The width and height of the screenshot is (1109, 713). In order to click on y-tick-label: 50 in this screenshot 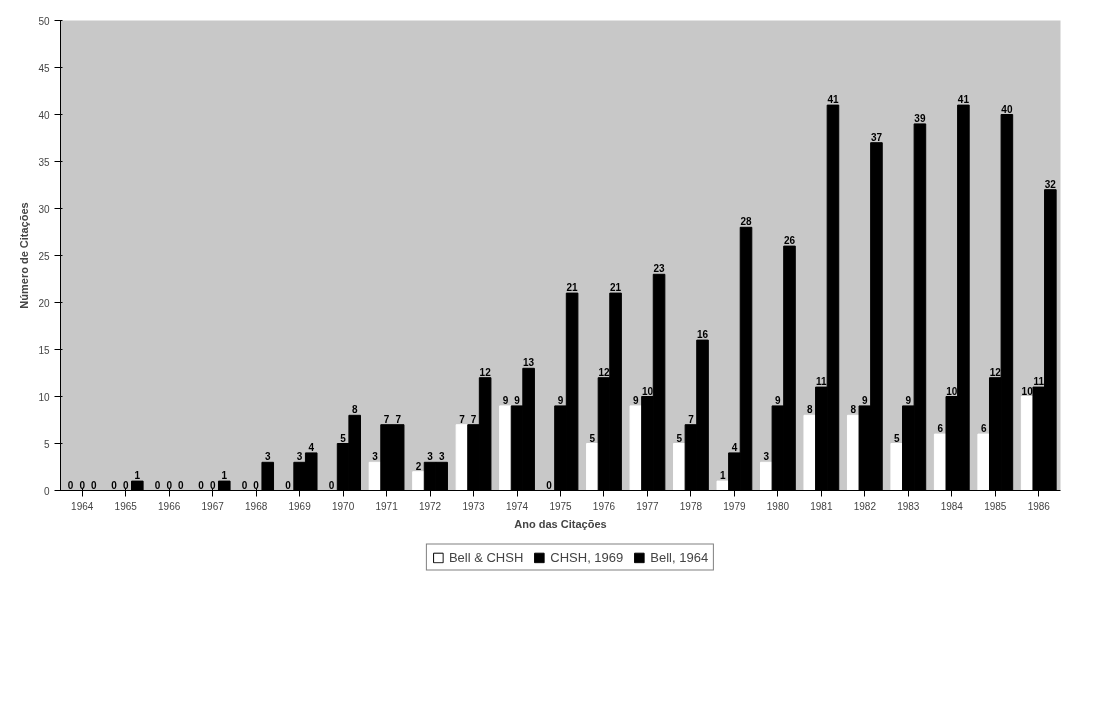, I will do `click(44, 21)`.